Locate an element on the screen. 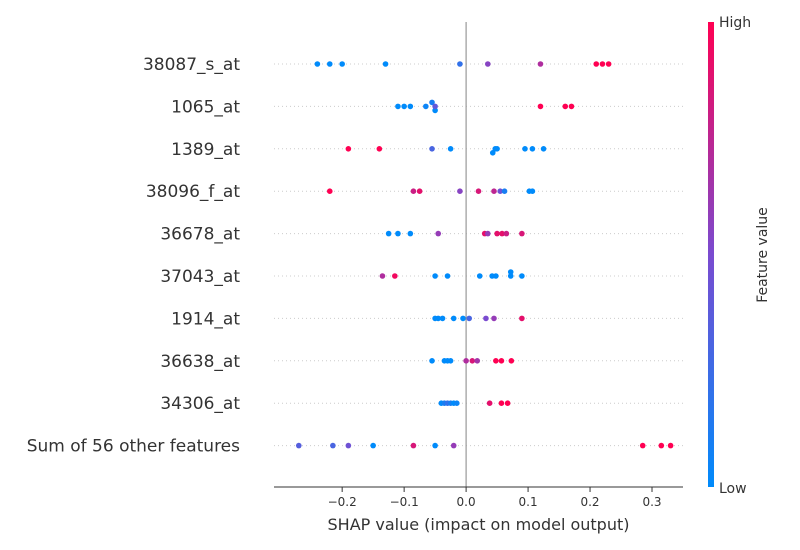  feature-label: 1065_at is located at coordinates (205, 107).